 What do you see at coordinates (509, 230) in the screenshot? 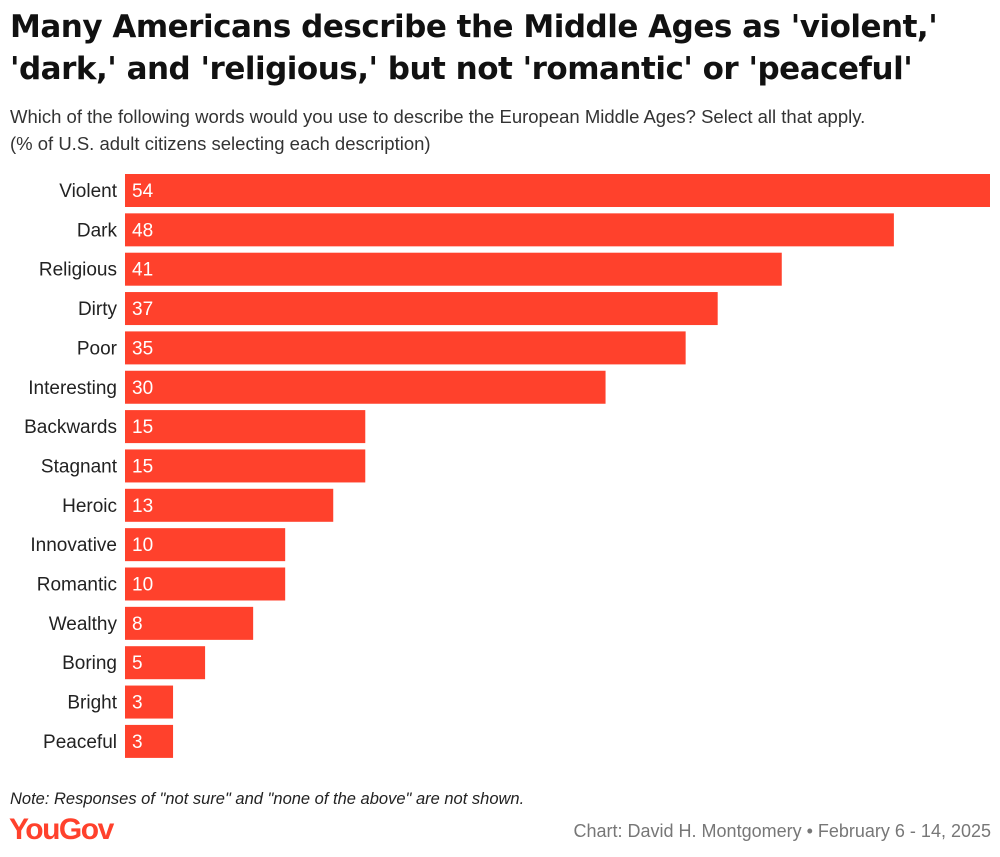
I see `bar-dark` at bounding box center [509, 230].